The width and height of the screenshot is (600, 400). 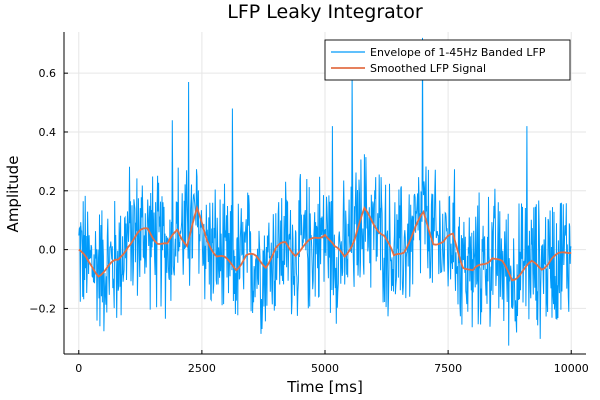 What do you see at coordinates (325, 368) in the screenshot?
I see `x-tick-label: 5000` at bounding box center [325, 368].